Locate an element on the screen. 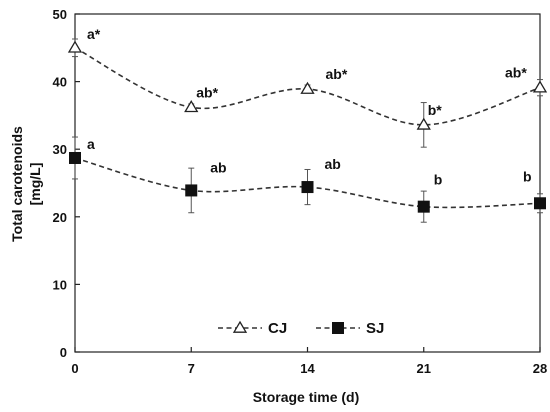 Image resolution: width=550 pixels, height=412 pixels. y-tick-label: 40 is located at coordinates (60, 82).